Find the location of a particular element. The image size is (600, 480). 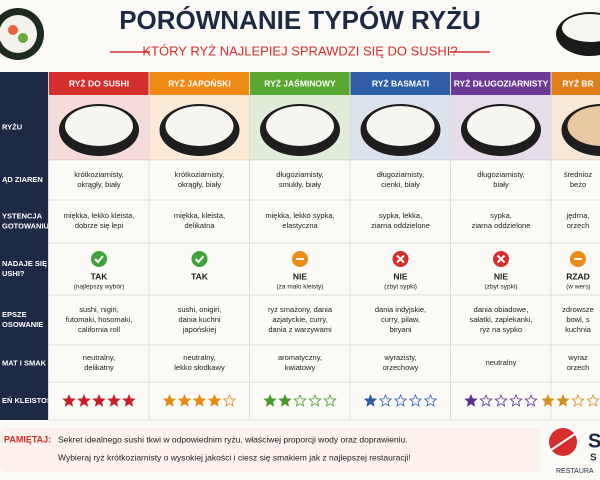

column-name: RYŻ JAŚMINOWY is located at coordinates (300, 82).